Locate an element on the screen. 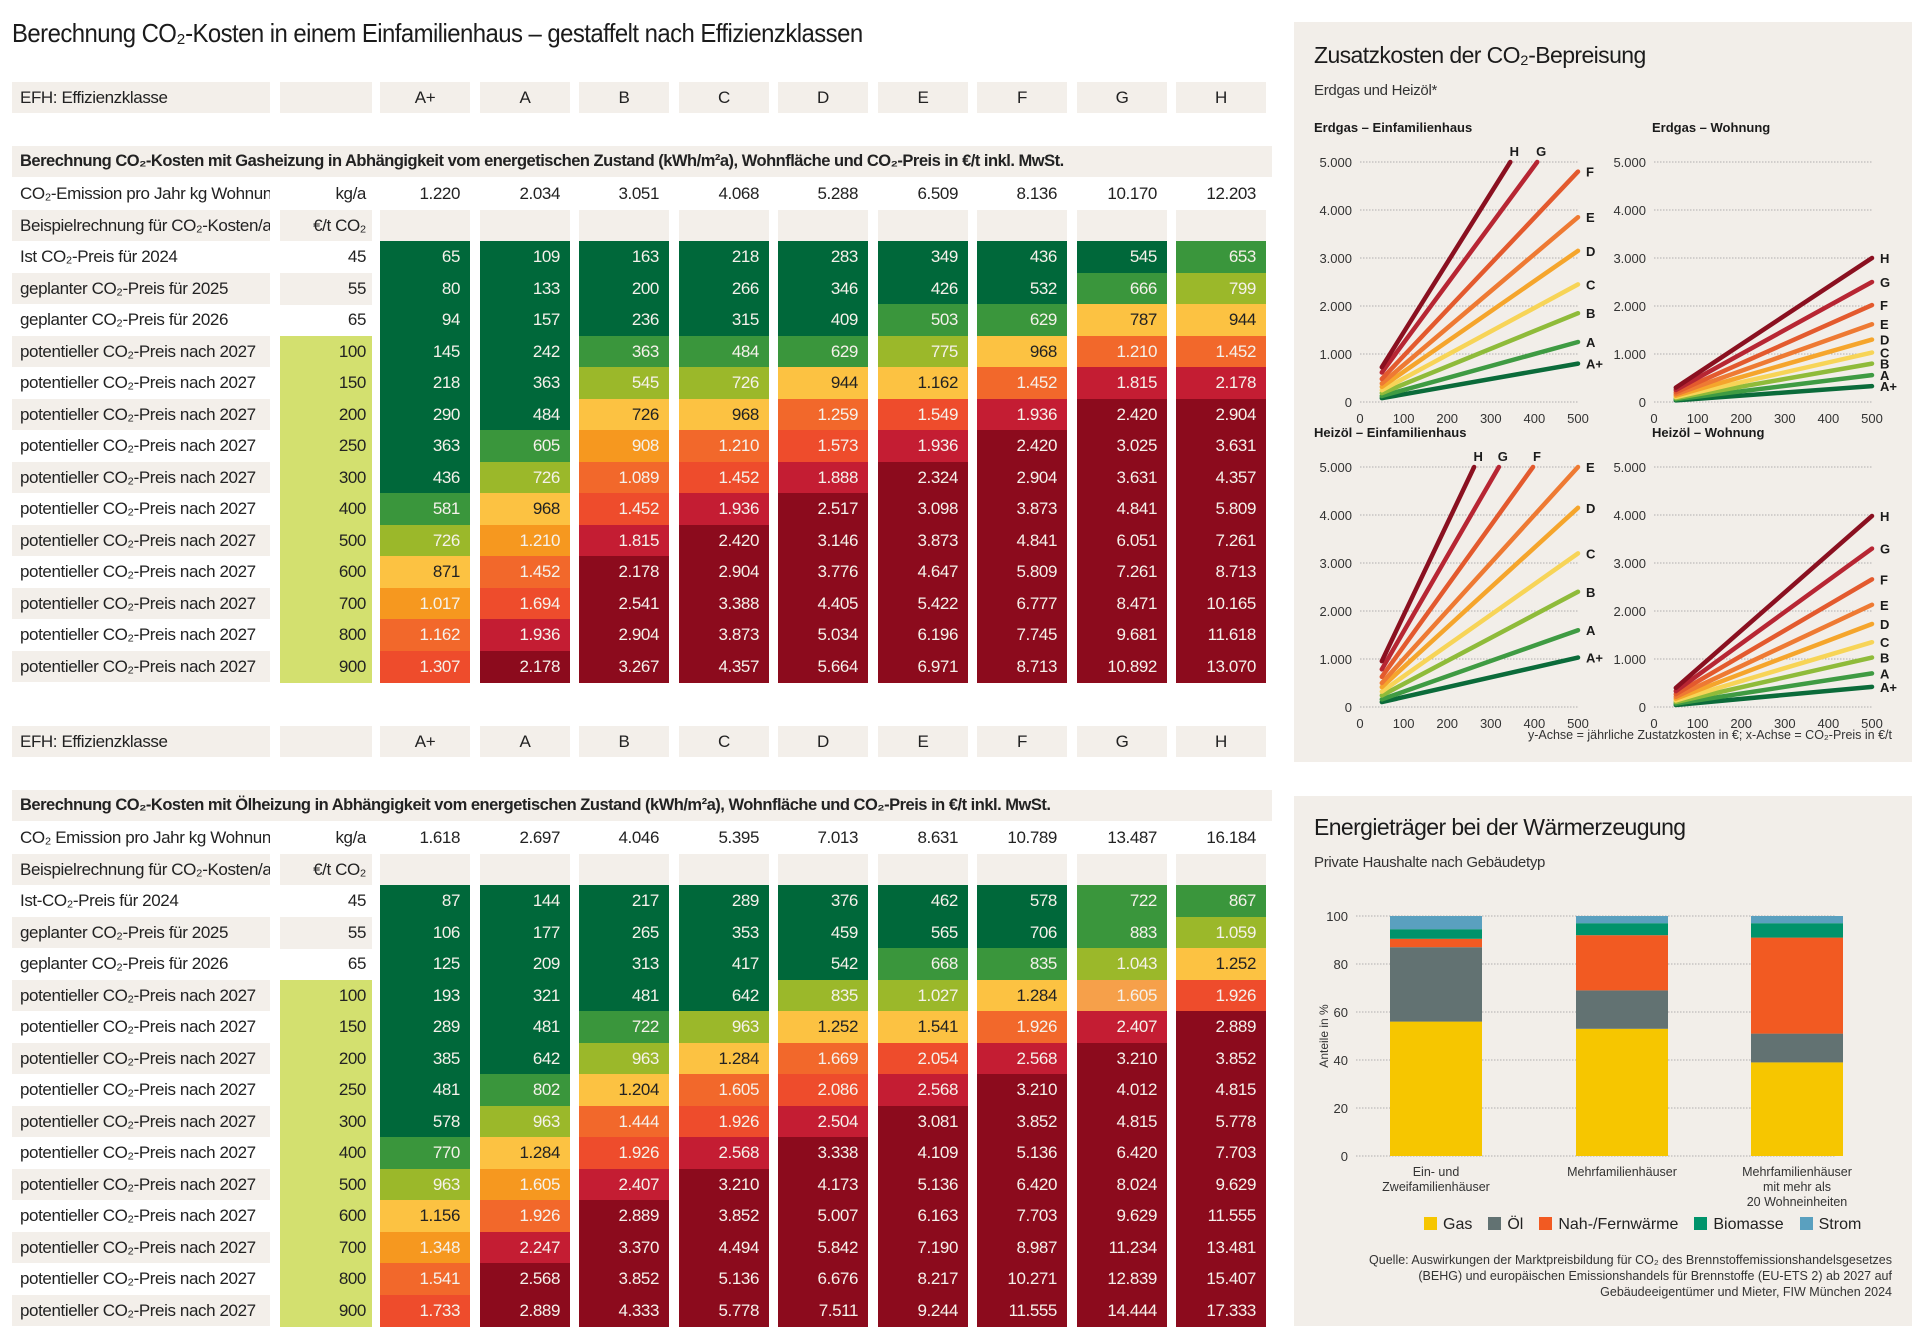 The image size is (1920, 1334). series-line-G is located at coordinates (1440, 568).